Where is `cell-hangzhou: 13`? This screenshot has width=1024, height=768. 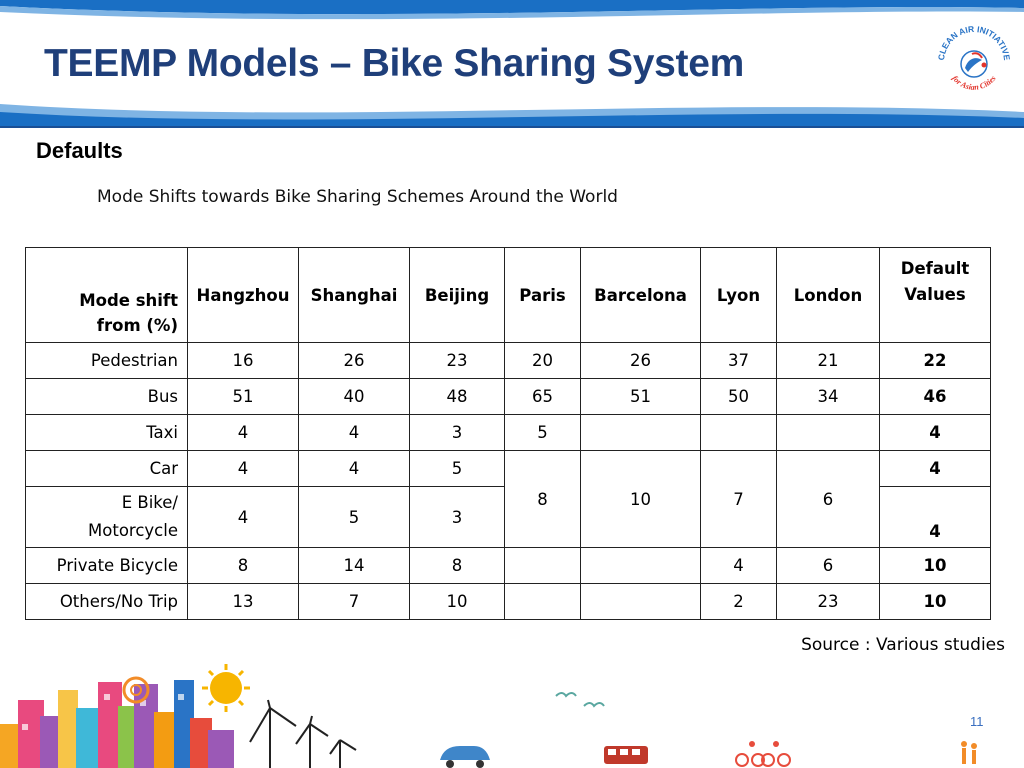 cell-hangzhou: 13 is located at coordinates (243, 601).